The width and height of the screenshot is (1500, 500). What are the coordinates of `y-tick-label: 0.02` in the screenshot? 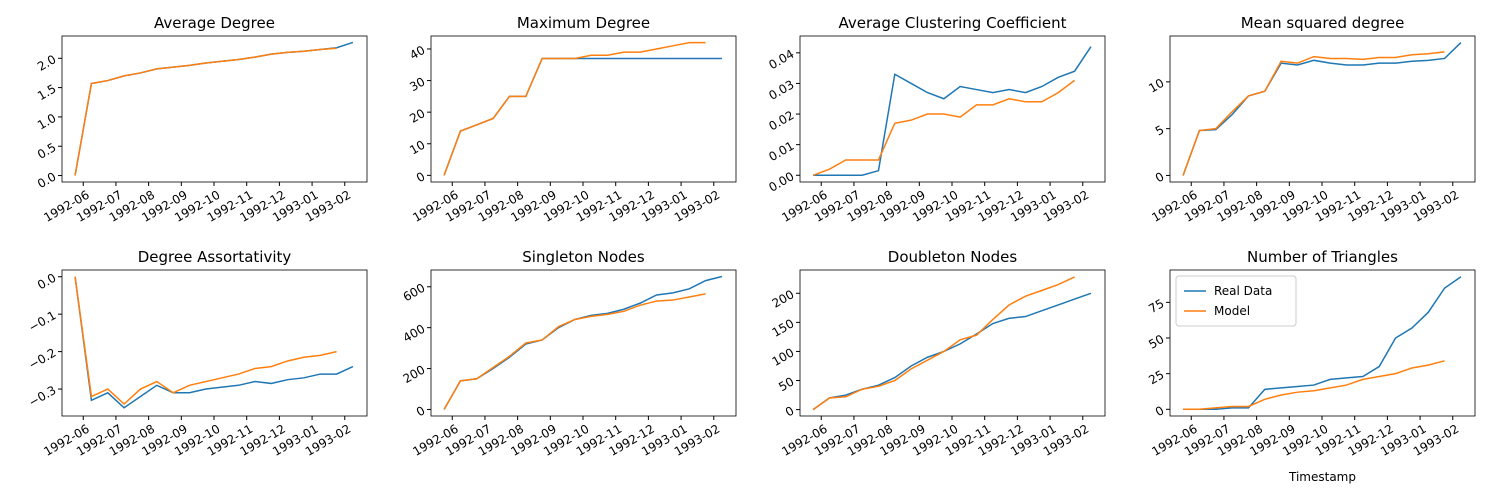 It's located at (781, 120).